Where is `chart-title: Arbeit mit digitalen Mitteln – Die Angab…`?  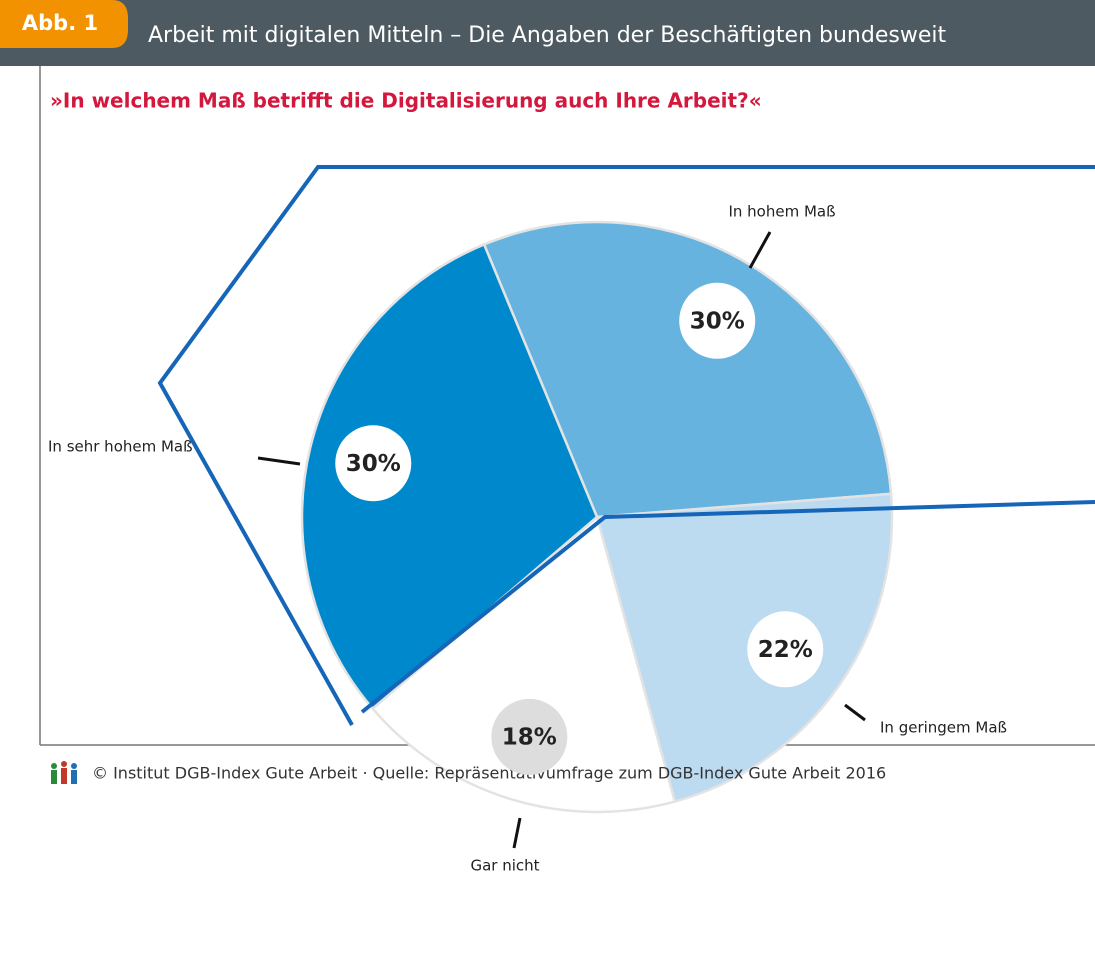 chart-title: Arbeit mit digitalen Mitteln – Die Angab… is located at coordinates (547, 35).